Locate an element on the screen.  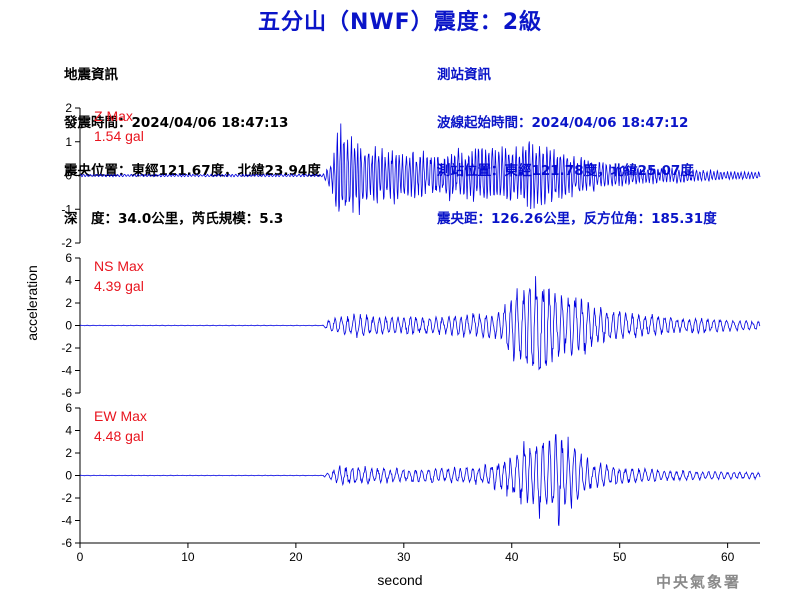
x-tick-label: 60 is located at coordinates (728, 557).